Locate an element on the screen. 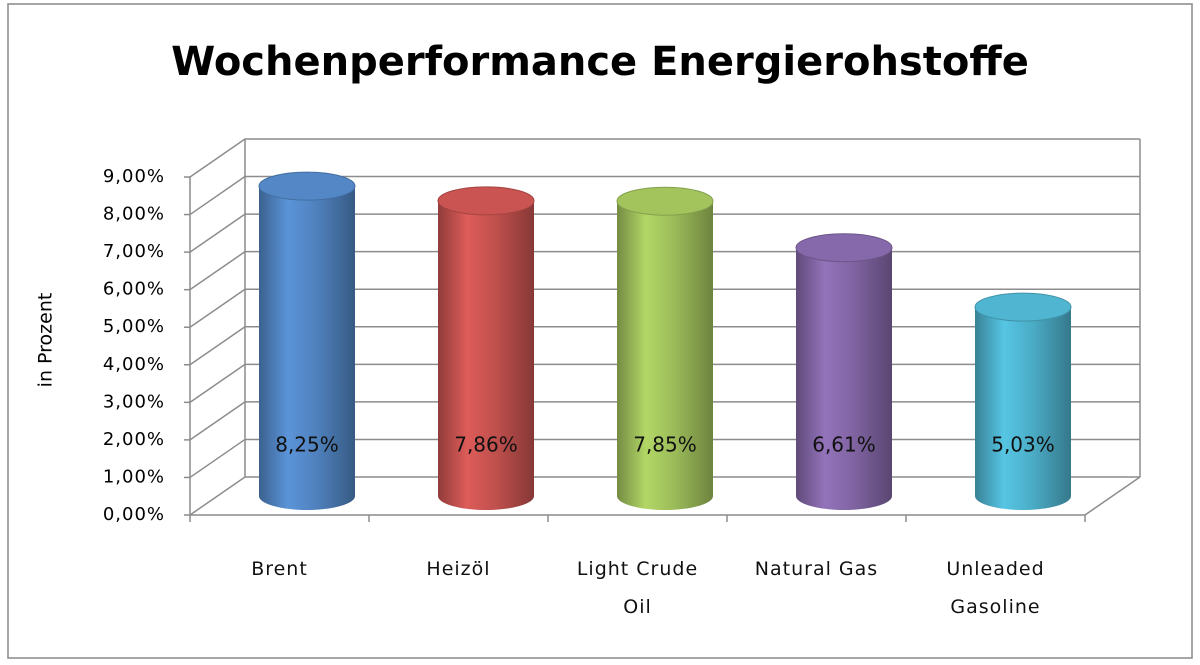  y-tick-label: 1,00% is located at coordinates (134, 476).